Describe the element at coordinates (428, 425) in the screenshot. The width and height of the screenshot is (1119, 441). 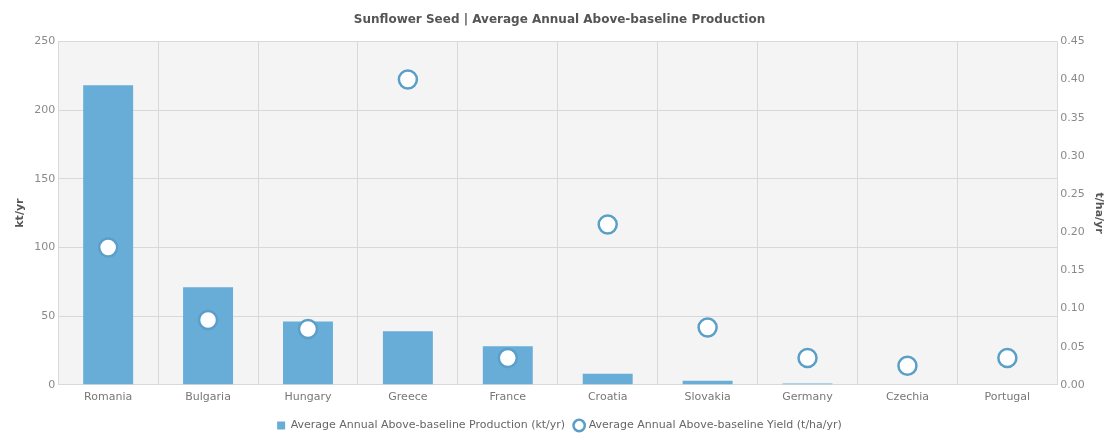
I see `legend-label: Average Annual Above-baseline Production (kt/yr)` at that location.